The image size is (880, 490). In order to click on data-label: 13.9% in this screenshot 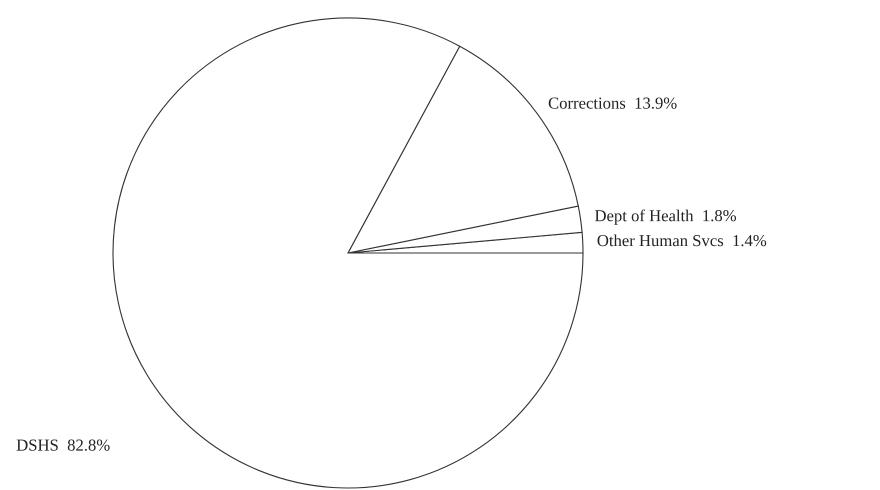, I will do `click(656, 103)`.